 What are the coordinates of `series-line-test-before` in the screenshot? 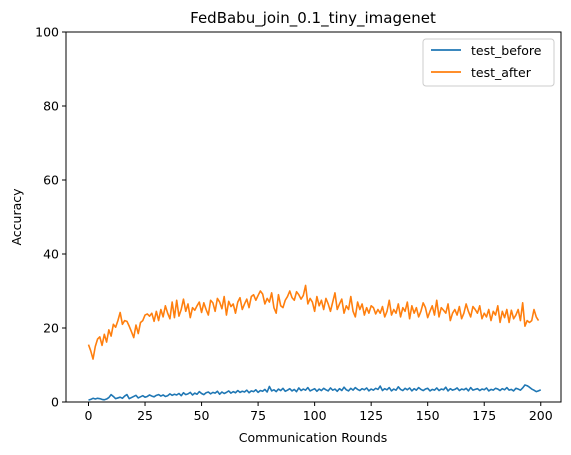 It's located at (315, 392).